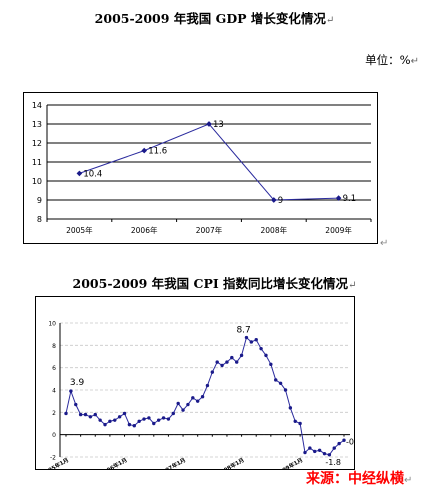 The image size is (429, 489). I want to click on gdp-title-text: 2005-2009 年我国 GDP 增长变化情况, so click(210, 18).